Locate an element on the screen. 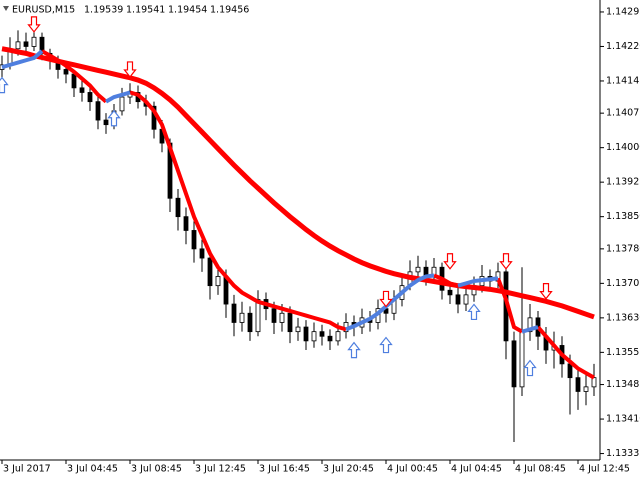 Image resolution: width=640 pixels, height=480 pixels. x-tick-label: 3 Jul 20:45 is located at coordinates (348, 469).